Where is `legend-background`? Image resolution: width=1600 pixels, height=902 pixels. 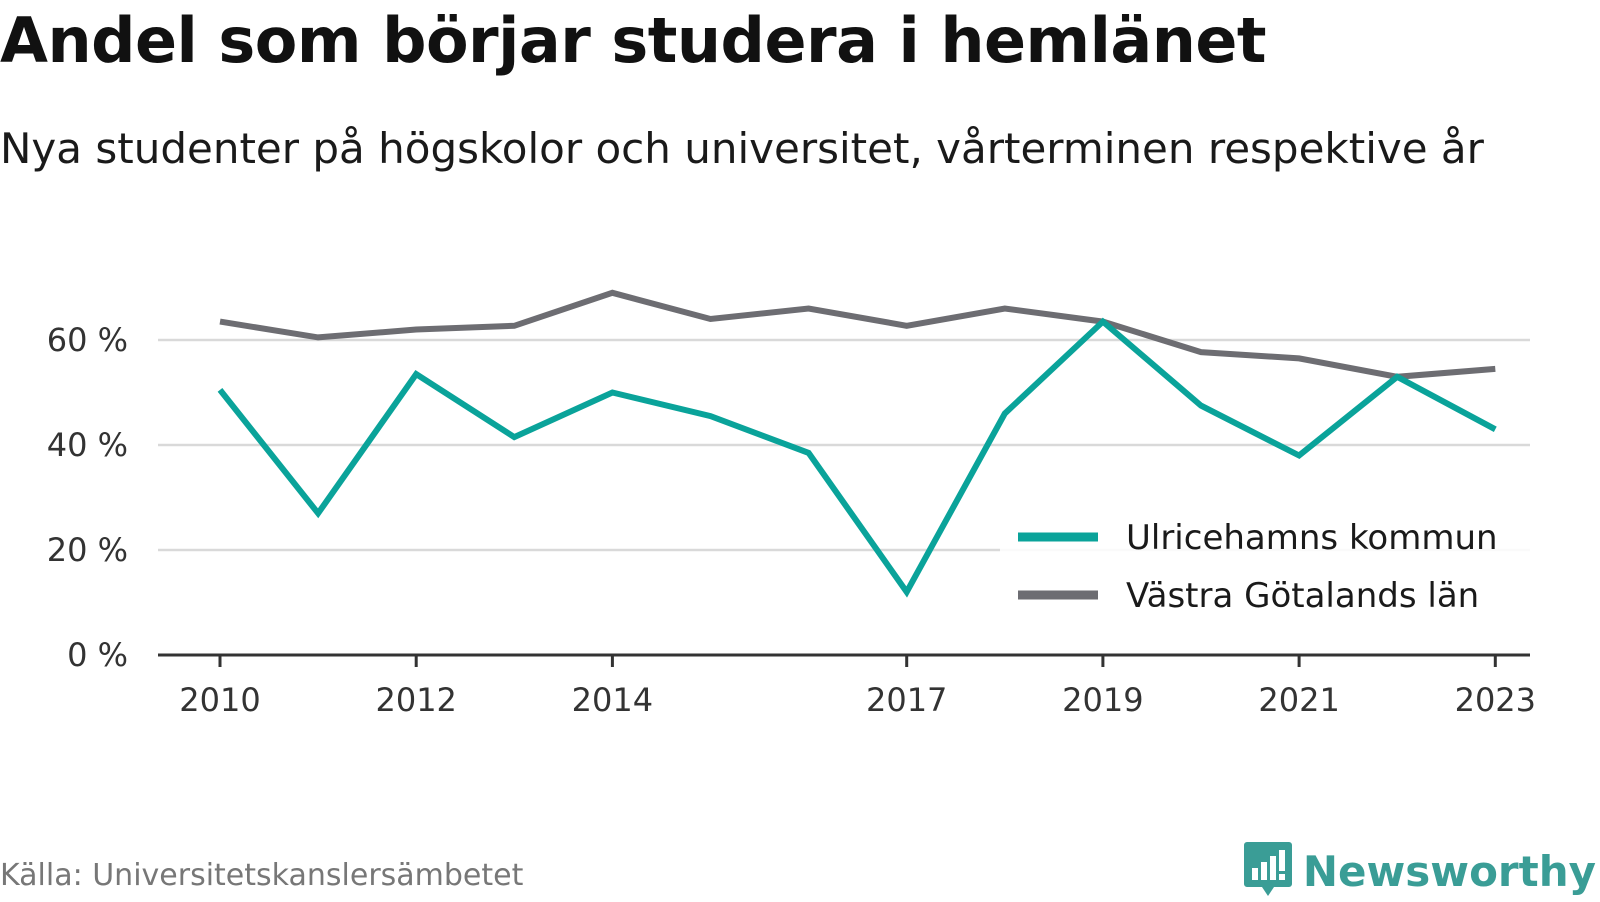 legend-background is located at coordinates (1267, 570).